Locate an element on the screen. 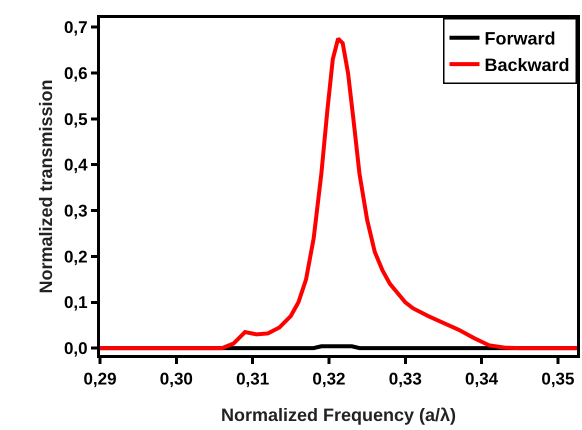  x-tick-label: 0,33 is located at coordinates (405, 378).